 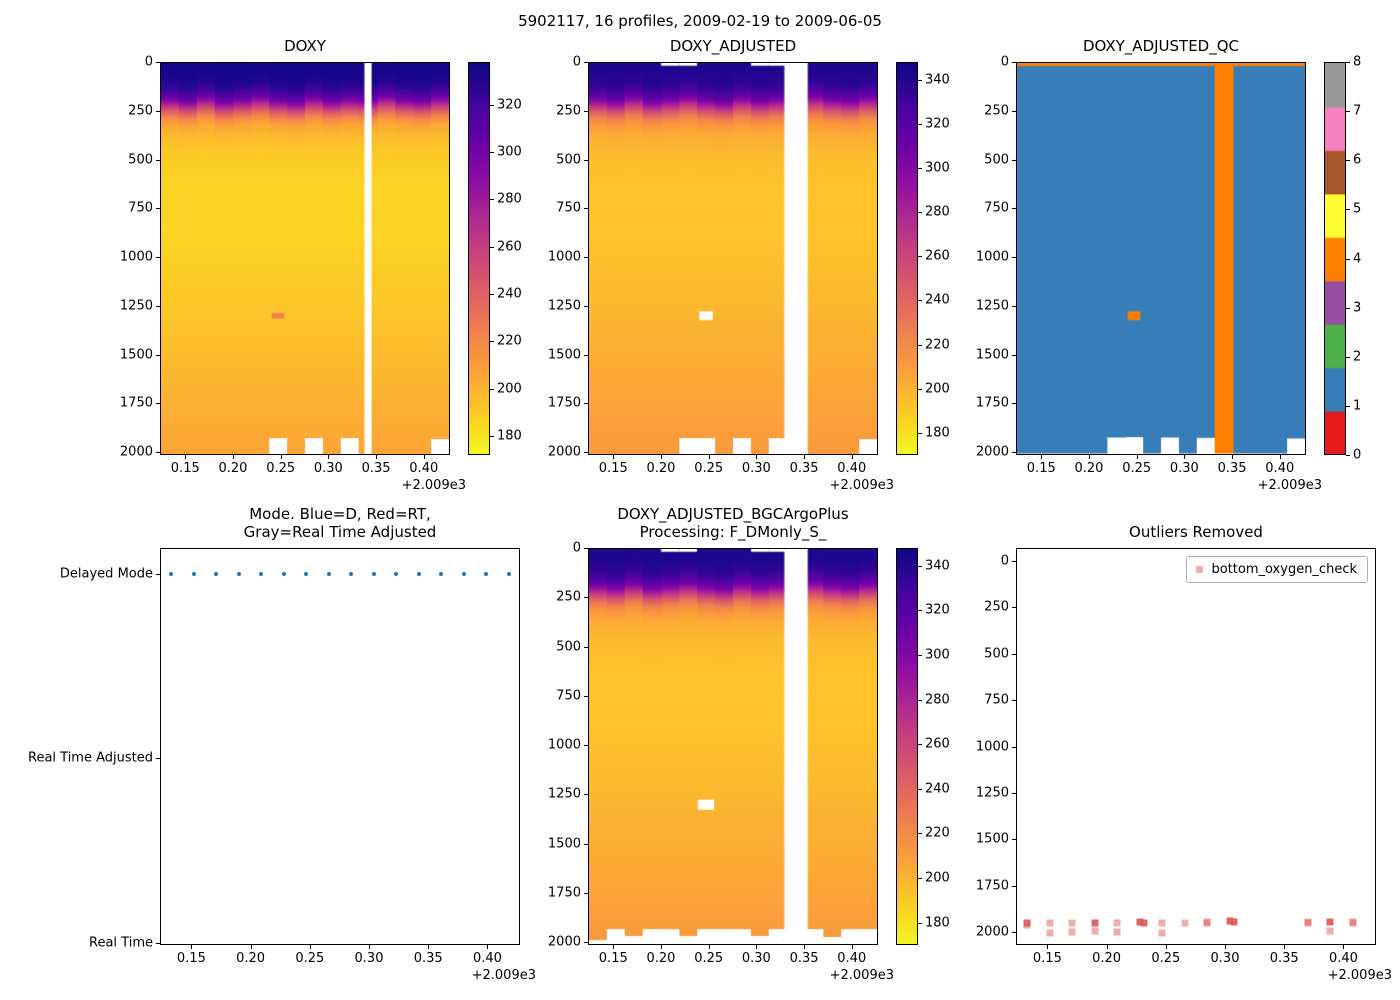 What do you see at coordinates (1161, 258) in the screenshot?
I see `doxy-adjusted-qc-heatmap-canvas` at bounding box center [1161, 258].